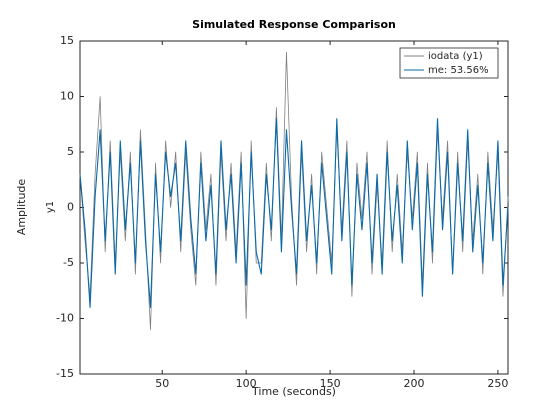 The image size is (560, 420). What do you see at coordinates (458, 70) in the screenshot?
I see `legend-label: me: 53.56%` at bounding box center [458, 70].